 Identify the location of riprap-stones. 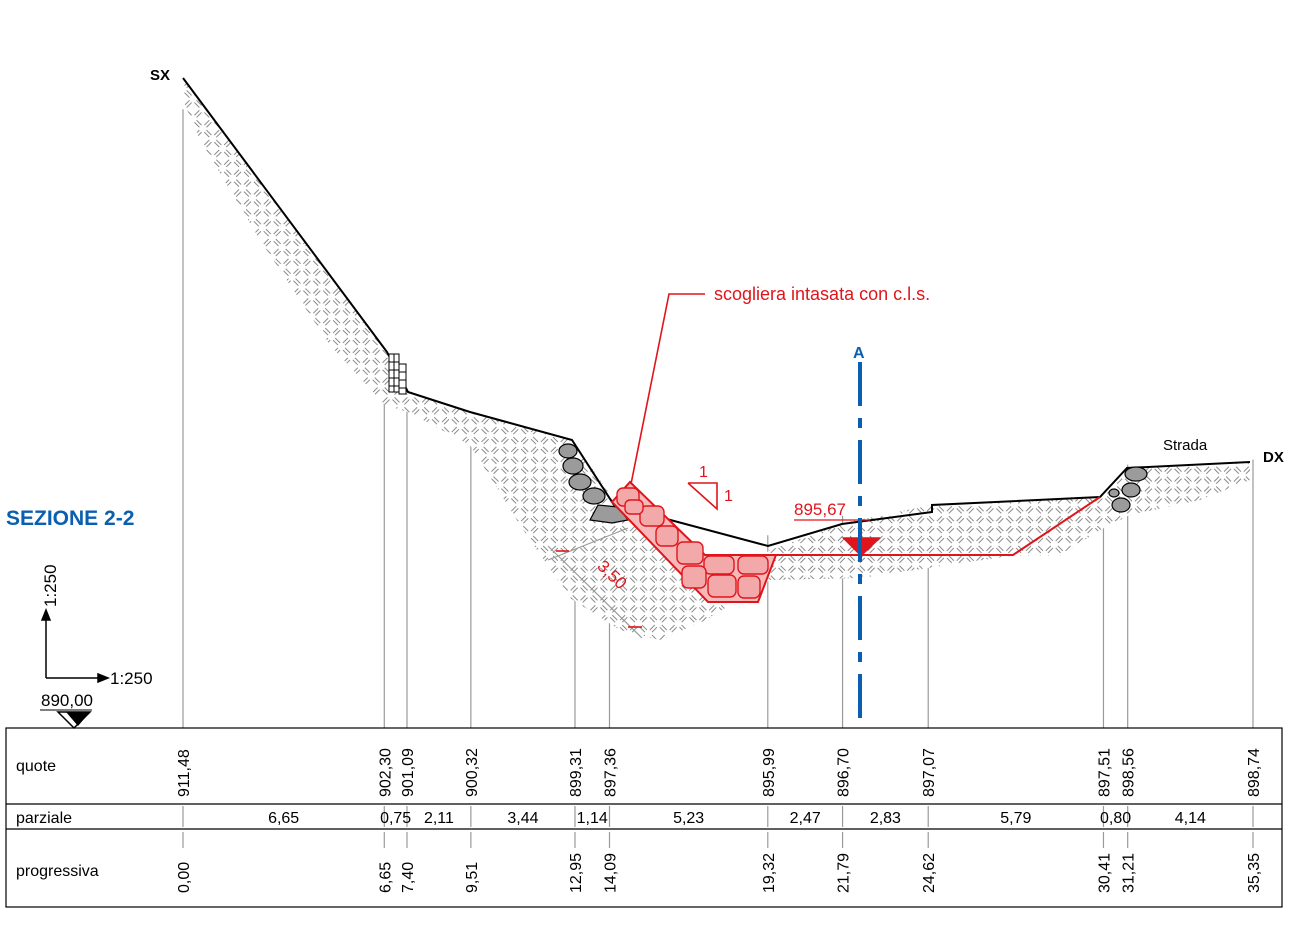
(692, 543).